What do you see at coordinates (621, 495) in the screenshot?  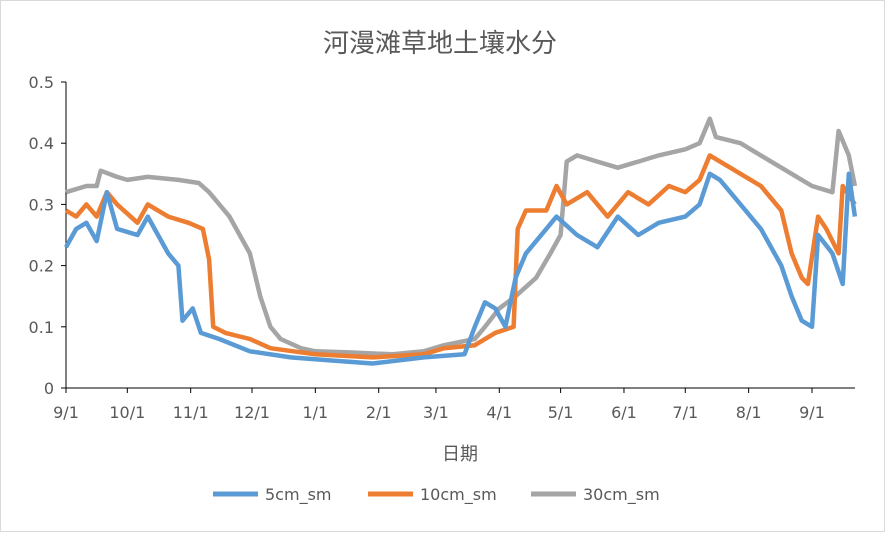 I see `legend-label-30cm_sm: 30cm_sm` at bounding box center [621, 495].